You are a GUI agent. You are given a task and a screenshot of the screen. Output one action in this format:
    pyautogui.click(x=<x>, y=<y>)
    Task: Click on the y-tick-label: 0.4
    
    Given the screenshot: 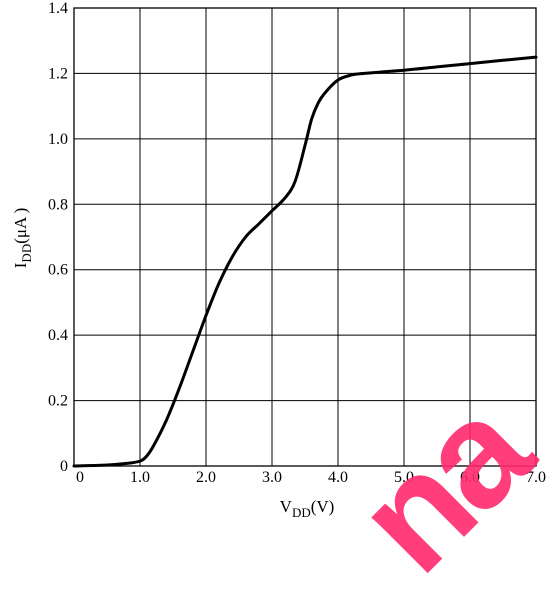 What is the action you would take?
    pyautogui.click(x=58, y=335)
    